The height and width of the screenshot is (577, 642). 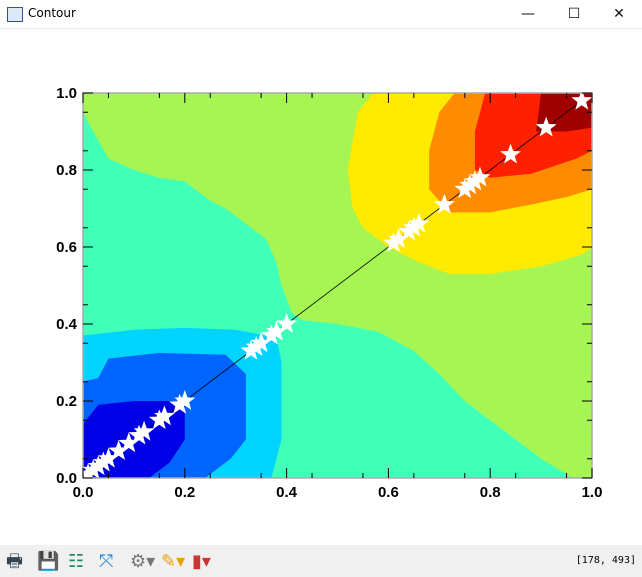 I want to click on toolbar: 🖶 💾 ☷ ⤧ ⚙▾ ✎▾ ▮▾ [178, 493], so click(x=321, y=561).